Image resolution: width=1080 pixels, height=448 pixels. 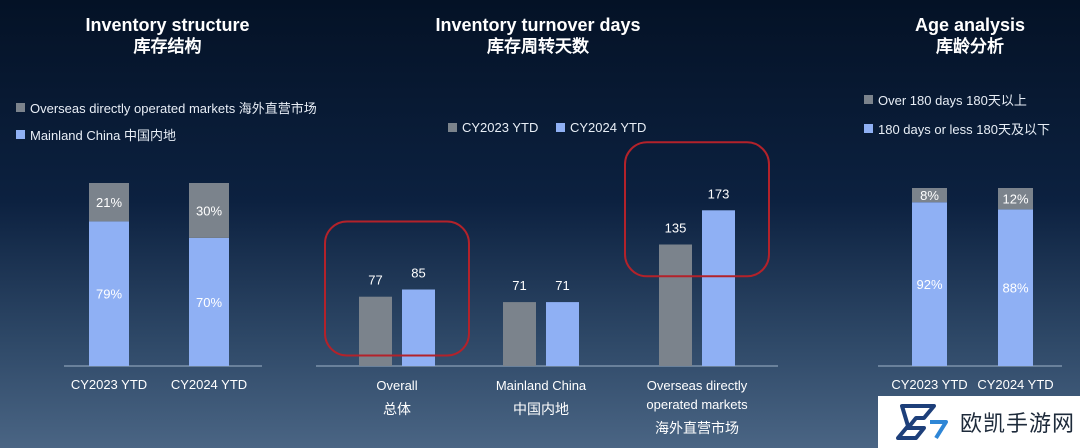 I want to click on legend-label: CY2024 YTD, so click(x=608, y=127).